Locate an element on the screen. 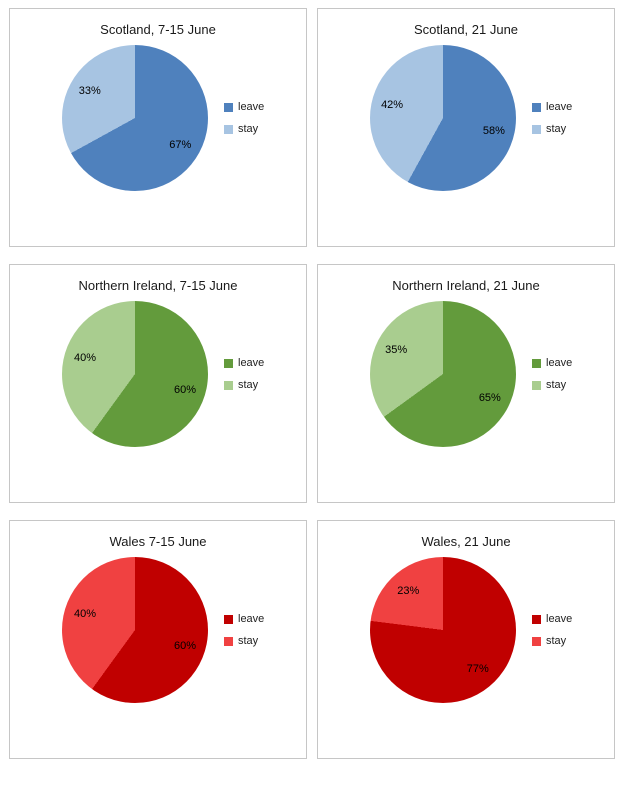 The height and width of the screenshot is (786, 624). panel-wales-7-15: Wales 7-15 June 60% 40% leave stay is located at coordinates (158, 639).